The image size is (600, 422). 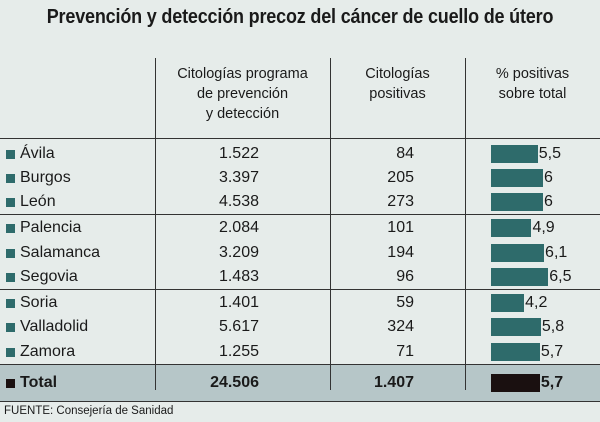 I want to click on table-row: Salamanca 3.209 194 6,1, so click(x=300, y=253).